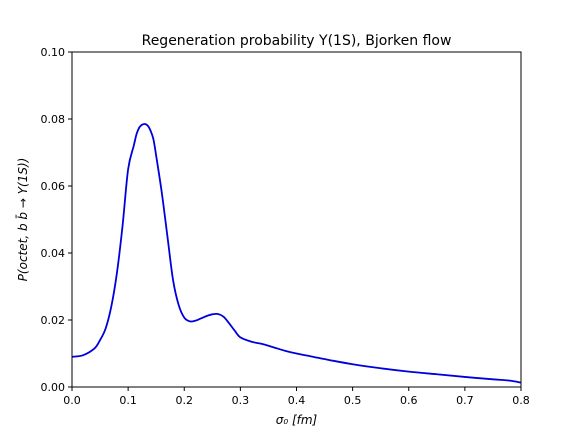  What do you see at coordinates (521, 400) in the screenshot?
I see `x-tick-label: 0.8` at bounding box center [521, 400].